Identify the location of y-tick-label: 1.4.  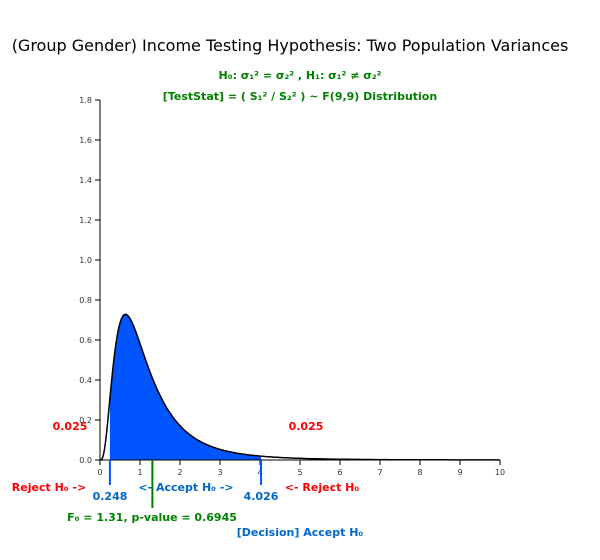
(85, 180).